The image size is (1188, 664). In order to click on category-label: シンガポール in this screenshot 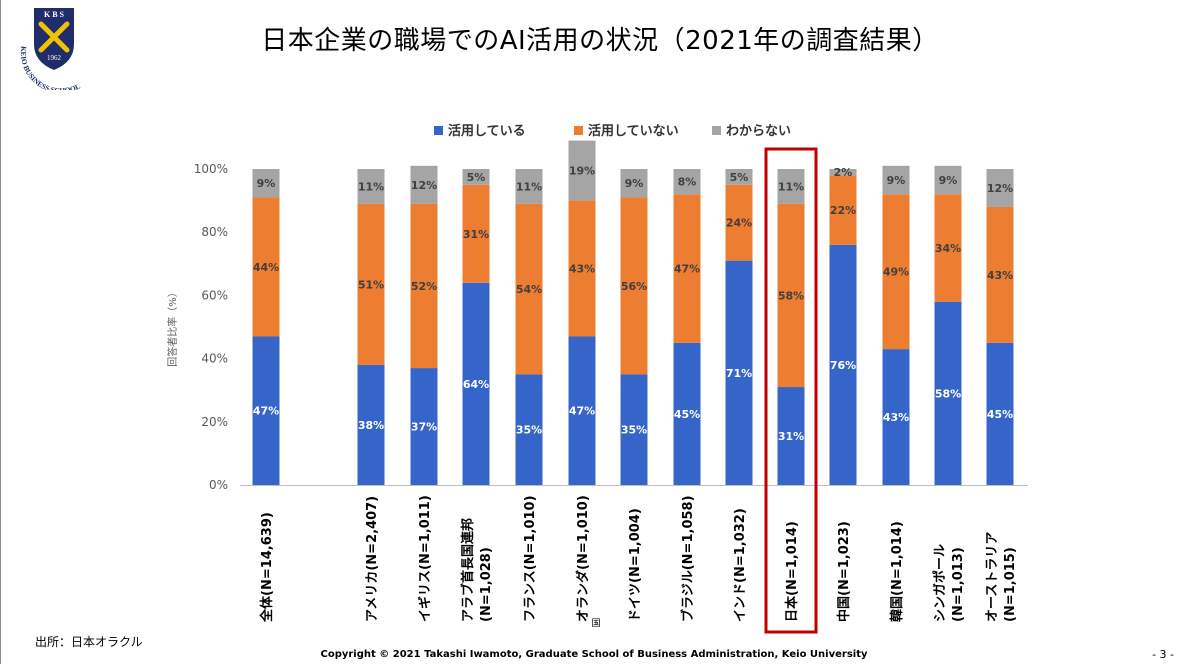, I will do `click(940, 583)`.